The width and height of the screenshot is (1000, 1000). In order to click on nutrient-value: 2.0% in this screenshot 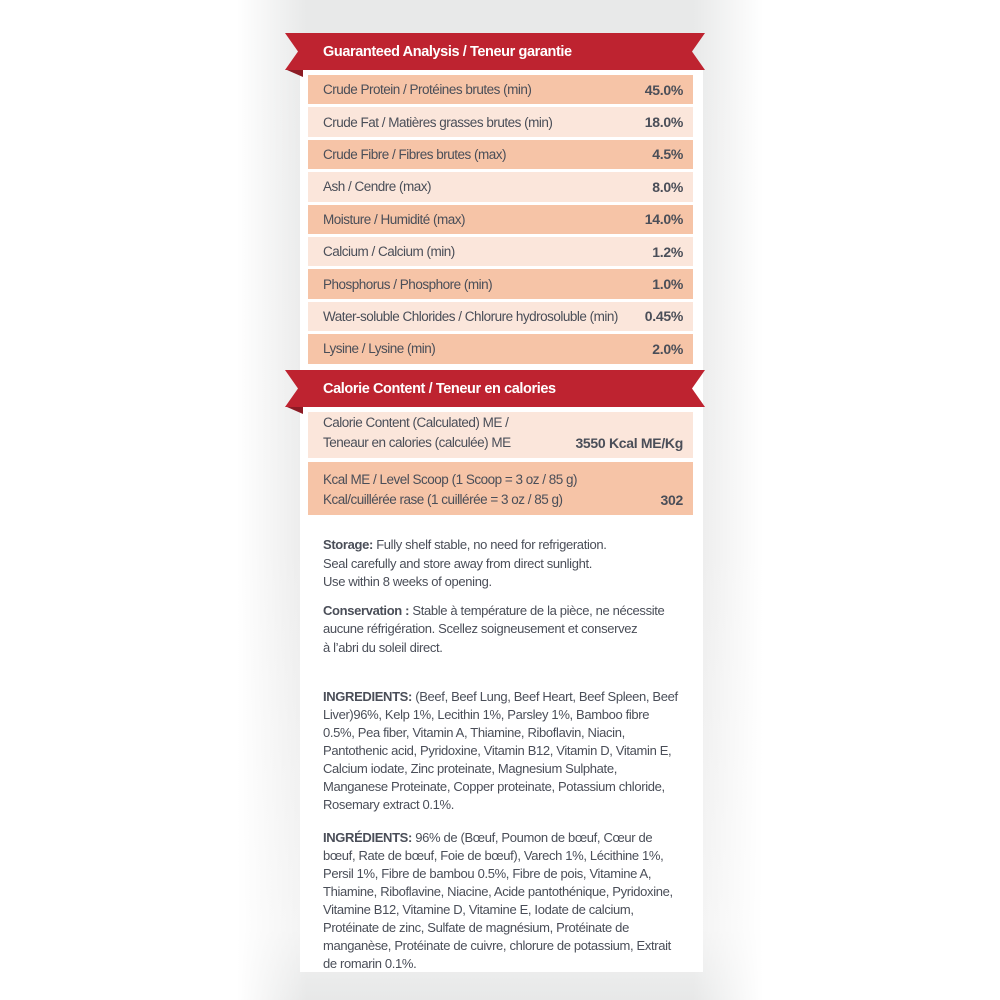, I will do `click(667, 348)`.